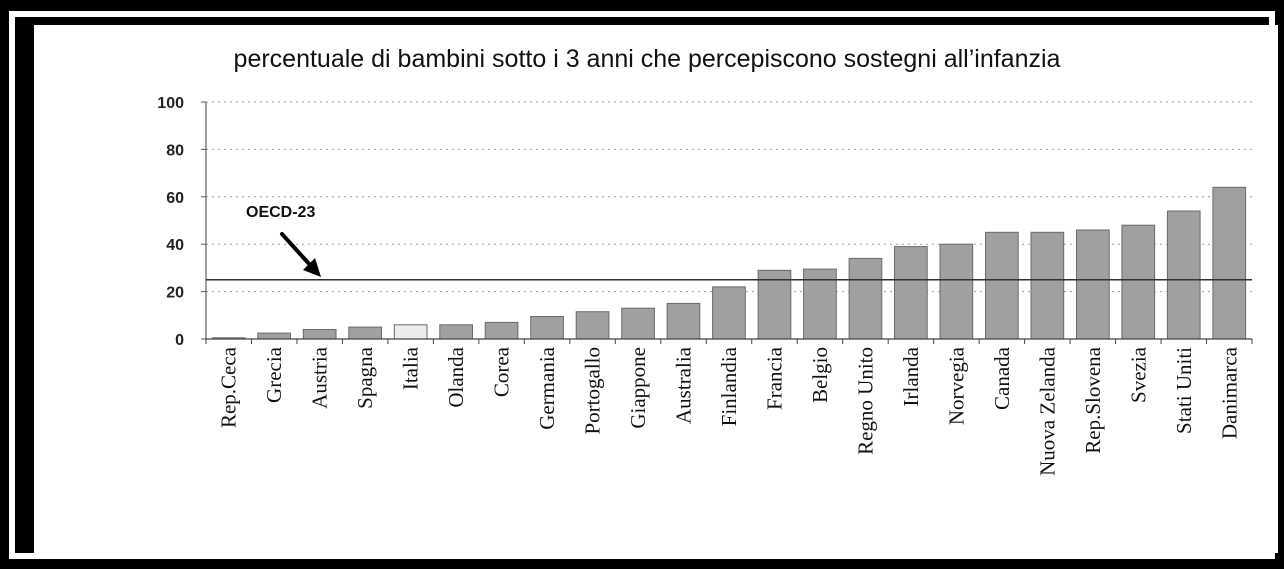 Image resolution: width=1284 pixels, height=569 pixels. Describe the element at coordinates (956, 385) in the screenshot. I see `x-tick-label: Norvegia` at that location.